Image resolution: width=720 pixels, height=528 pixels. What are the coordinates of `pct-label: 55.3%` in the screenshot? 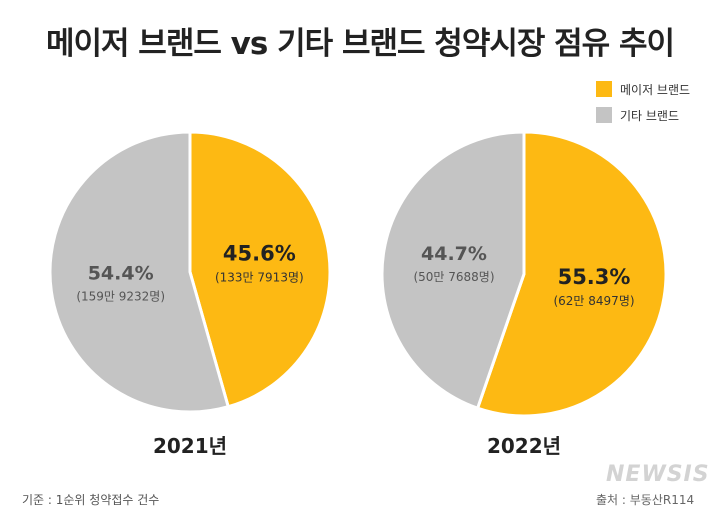 It's located at (594, 277).